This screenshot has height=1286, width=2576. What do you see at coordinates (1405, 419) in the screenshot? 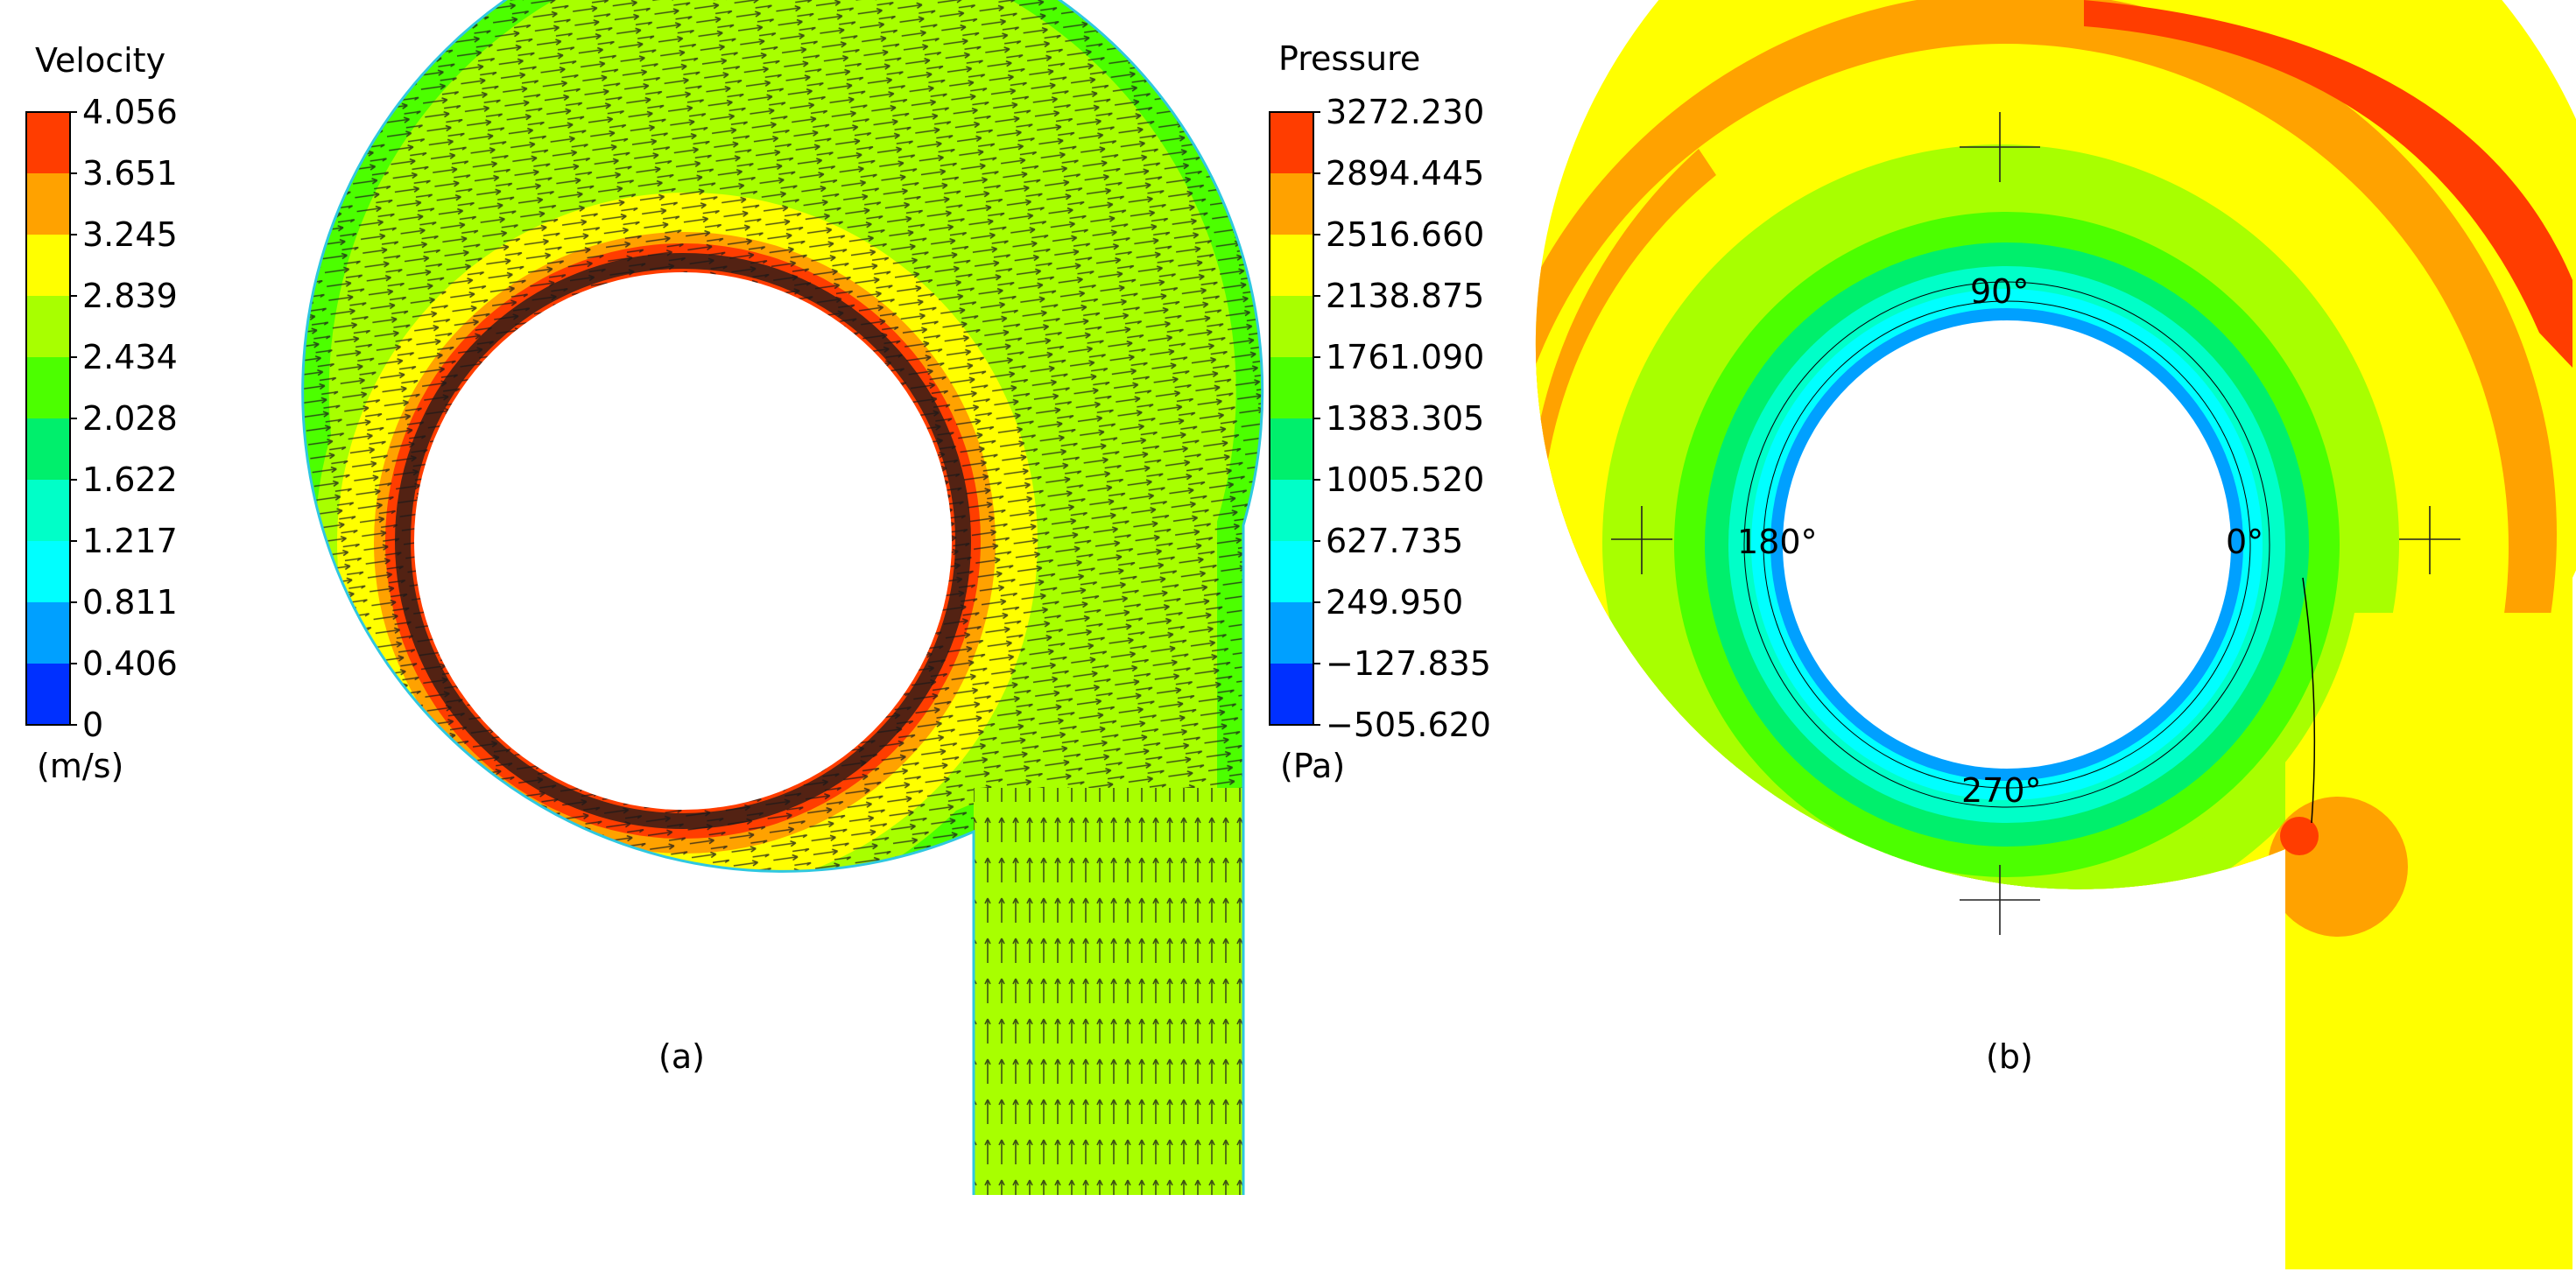
I see `pressure-tick-label: 1383.305` at bounding box center [1405, 419].